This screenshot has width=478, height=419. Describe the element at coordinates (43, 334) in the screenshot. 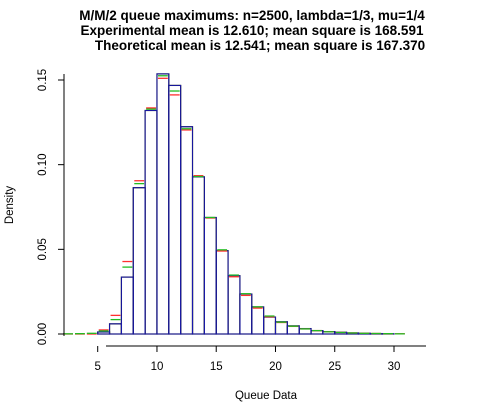

I see `y-tick-label: 0.00` at that location.